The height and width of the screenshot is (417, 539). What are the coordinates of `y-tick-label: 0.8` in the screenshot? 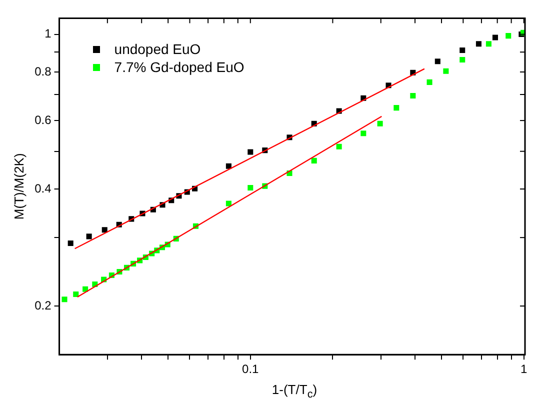 It's located at (43, 71).